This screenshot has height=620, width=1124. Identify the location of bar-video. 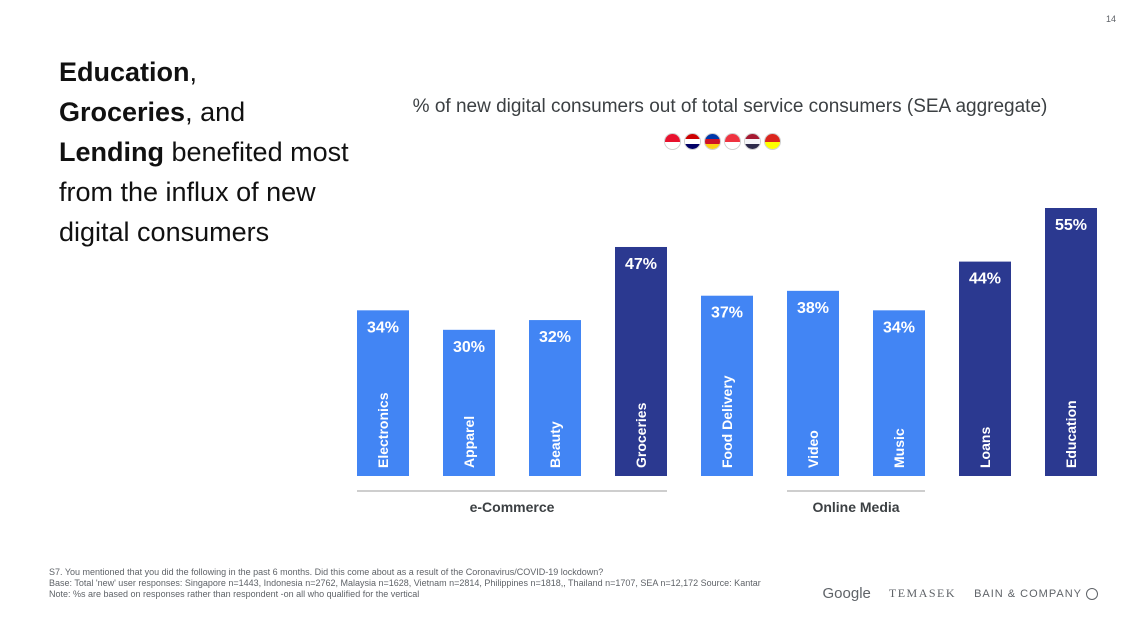
(813, 383).